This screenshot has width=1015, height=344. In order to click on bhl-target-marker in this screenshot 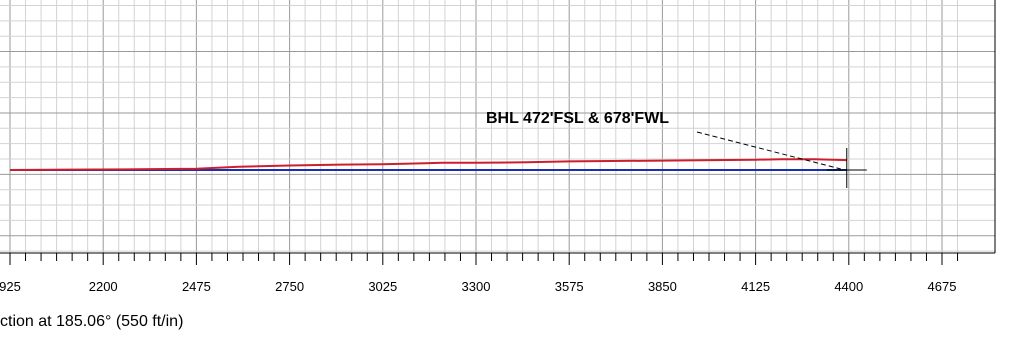, I will do `click(846, 168)`.